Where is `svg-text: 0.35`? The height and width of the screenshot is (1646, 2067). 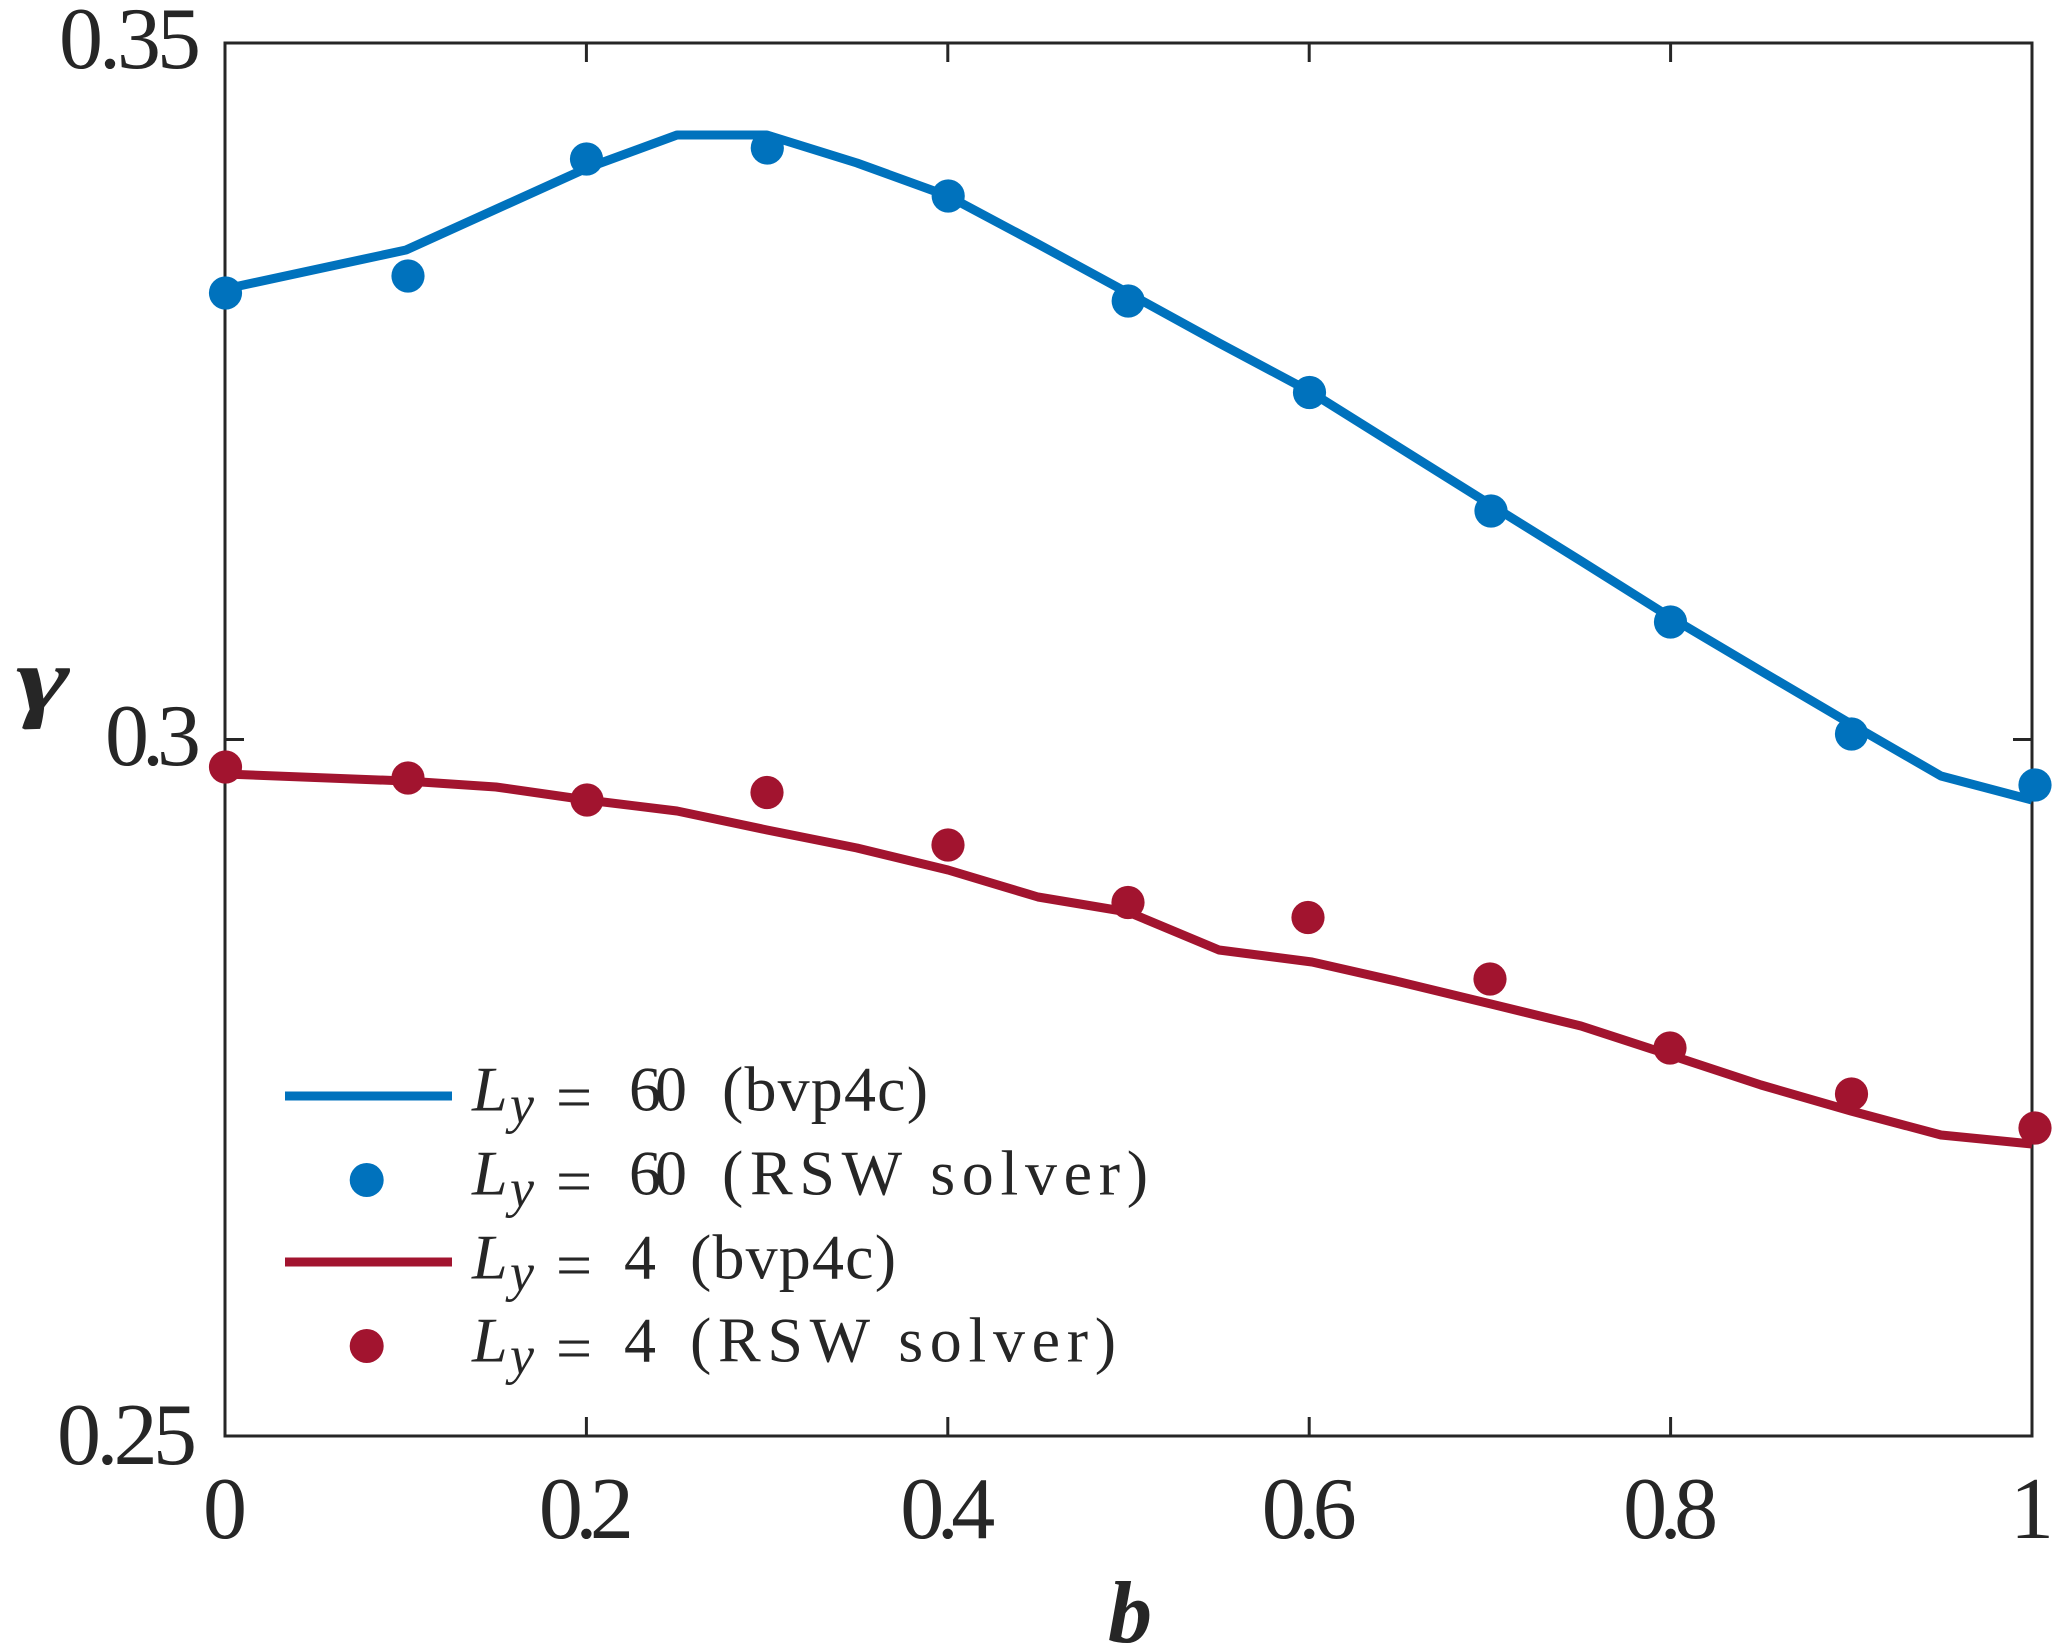
svg-text: 0.35 is located at coordinates (130, 44).